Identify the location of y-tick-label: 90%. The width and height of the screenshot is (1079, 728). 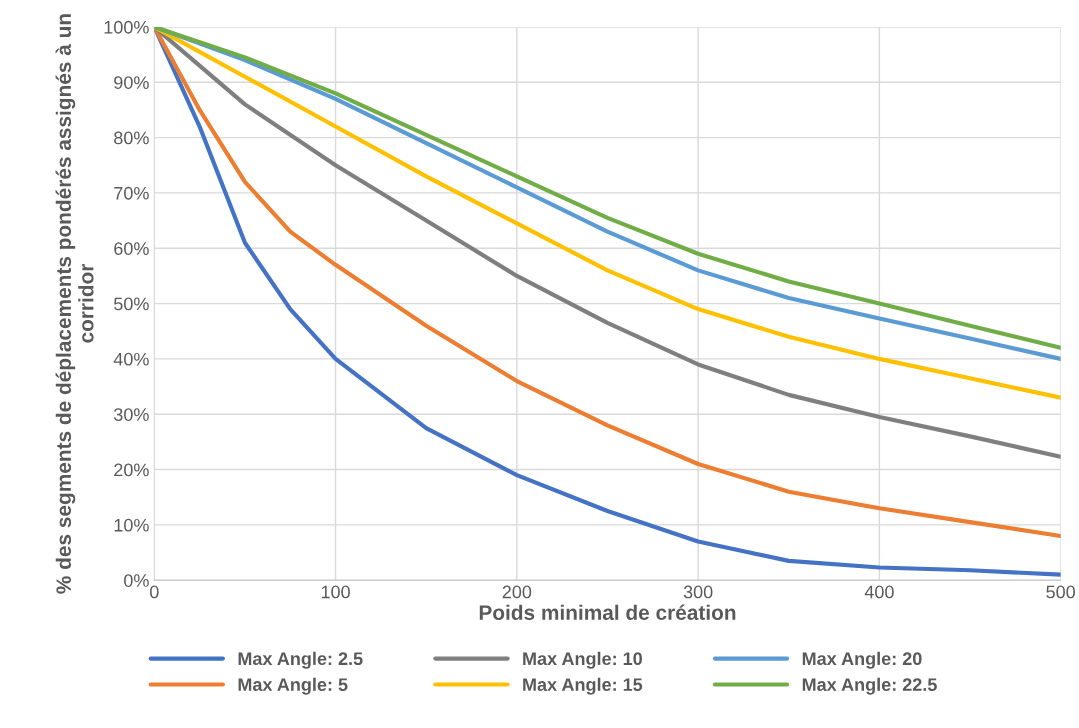
(131, 82).